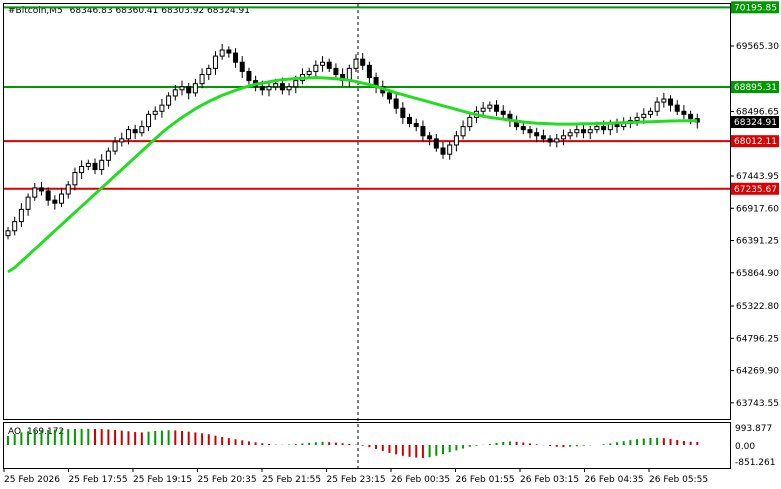  Describe the element at coordinates (45, 432) in the screenshot. I see `ao-value: 169.172` at that location.